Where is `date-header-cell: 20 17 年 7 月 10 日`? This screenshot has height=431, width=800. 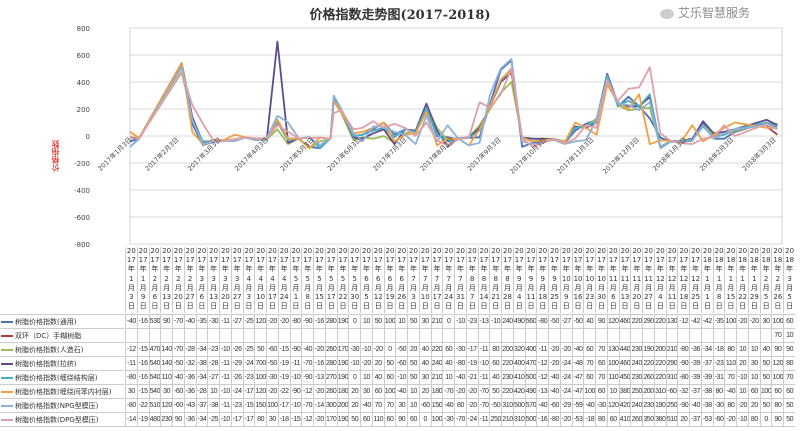
date-header-cell: 20 17 年 7 月 10 日 is located at coordinates (424, 280).